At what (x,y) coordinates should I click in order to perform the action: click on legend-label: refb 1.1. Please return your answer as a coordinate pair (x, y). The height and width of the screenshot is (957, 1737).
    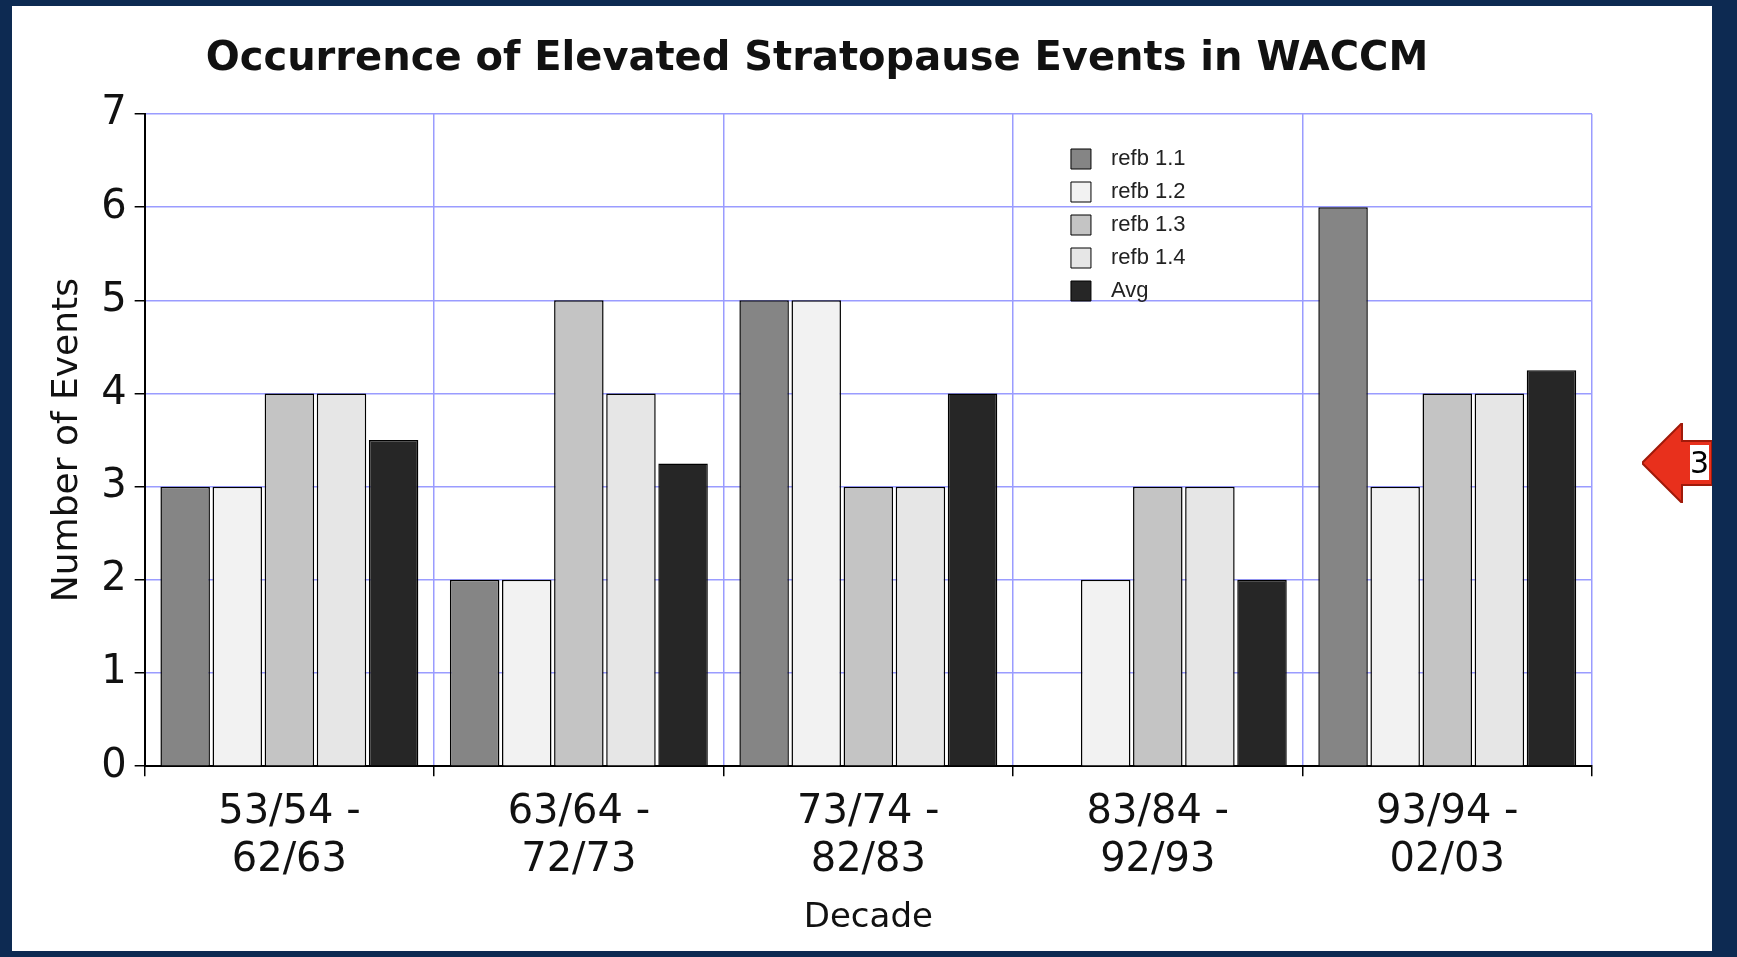
    Looking at the image, I should click on (1148, 158).